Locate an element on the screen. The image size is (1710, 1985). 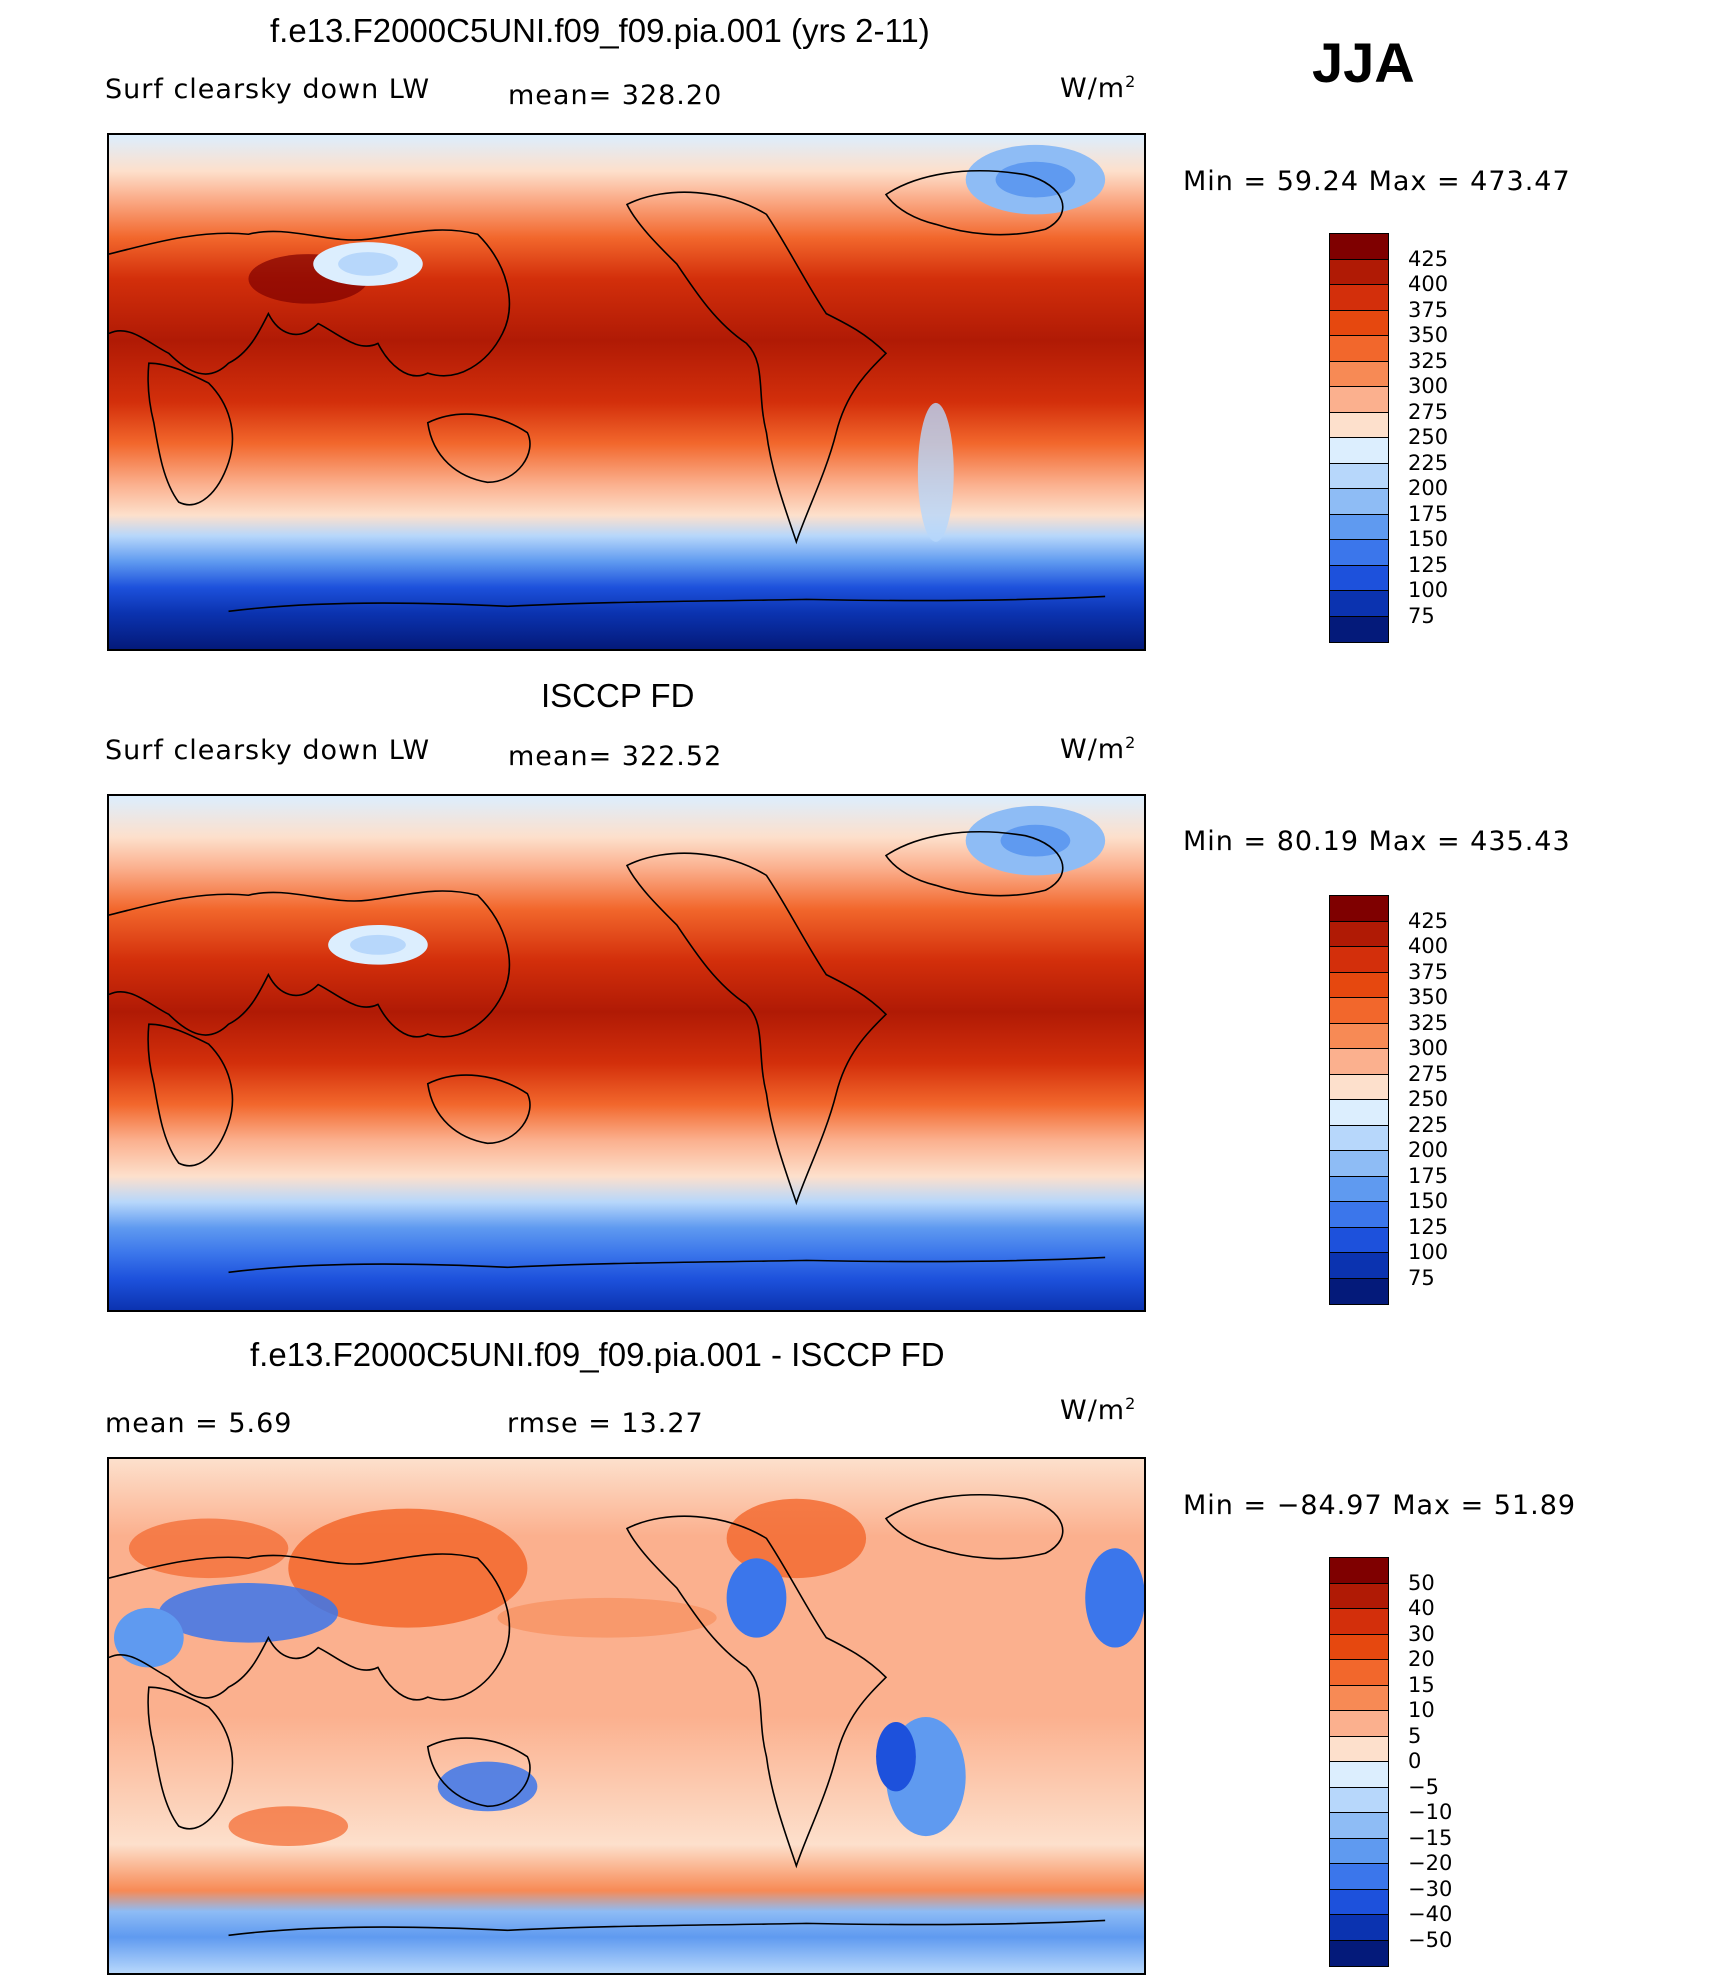
season-label: JJA is located at coordinates (1363, 62).